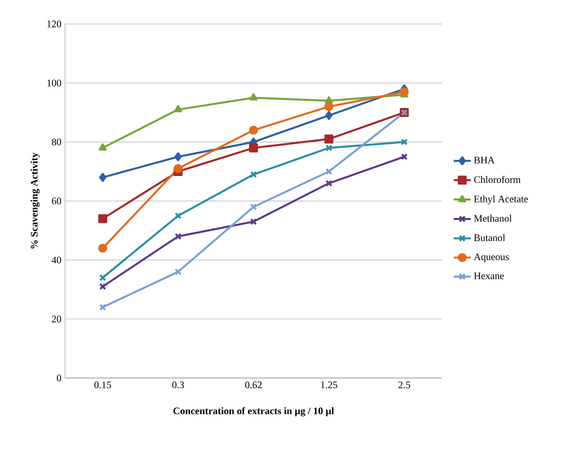 The image size is (569, 459). Describe the element at coordinates (57, 260) in the screenshot. I see `y-tick-label: 40` at that location.